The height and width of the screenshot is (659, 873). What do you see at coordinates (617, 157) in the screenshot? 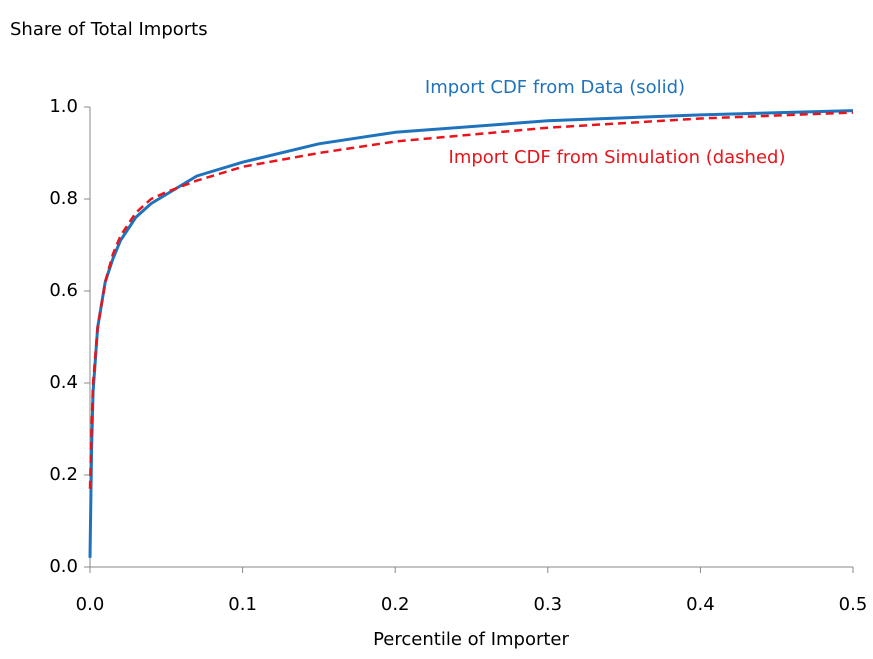
I see `series-label: Import CDF from Simulation (dashed)` at bounding box center [617, 157].